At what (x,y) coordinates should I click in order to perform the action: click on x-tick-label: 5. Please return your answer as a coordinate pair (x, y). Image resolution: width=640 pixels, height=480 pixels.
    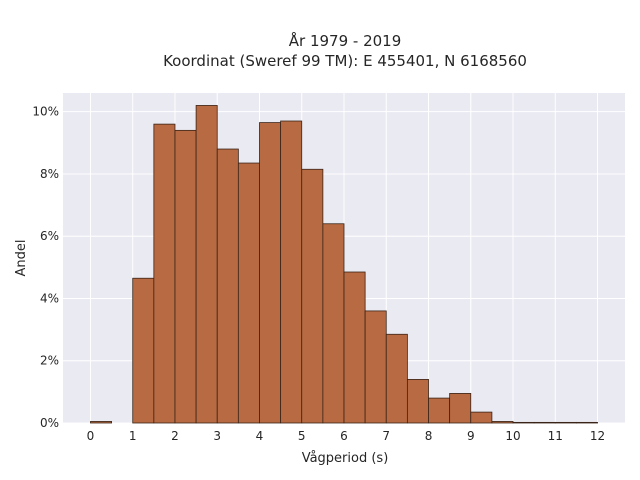
    Looking at the image, I should click on (302, 436).